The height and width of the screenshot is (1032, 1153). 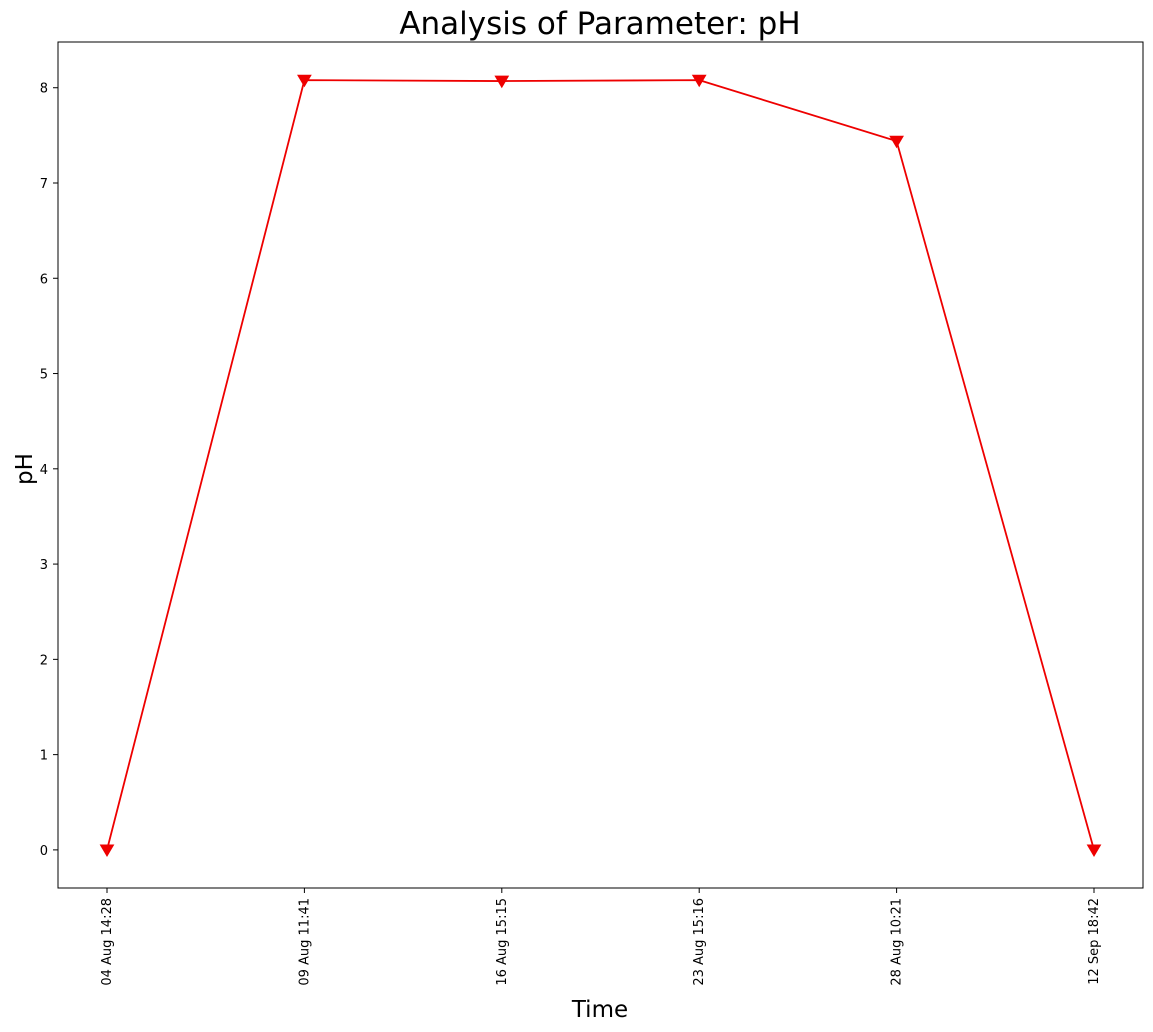 What do you see at coordinates (25, 469) in the screenshot?
I see `y-axis-label: pH` at bounding box center [25, 469].